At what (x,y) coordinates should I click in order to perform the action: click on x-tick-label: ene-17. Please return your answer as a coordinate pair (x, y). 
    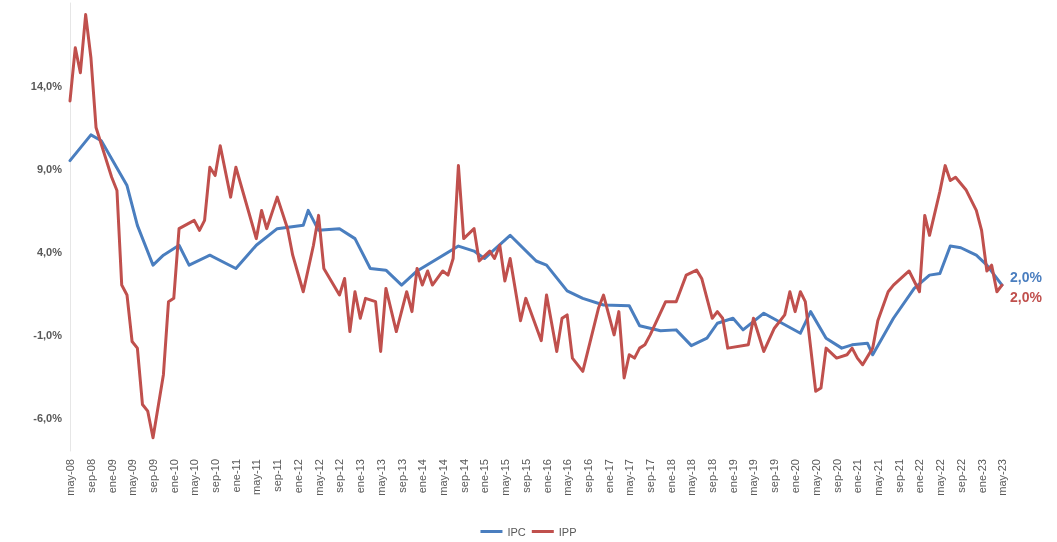
    Looking at the image, I should click on (608, 476).